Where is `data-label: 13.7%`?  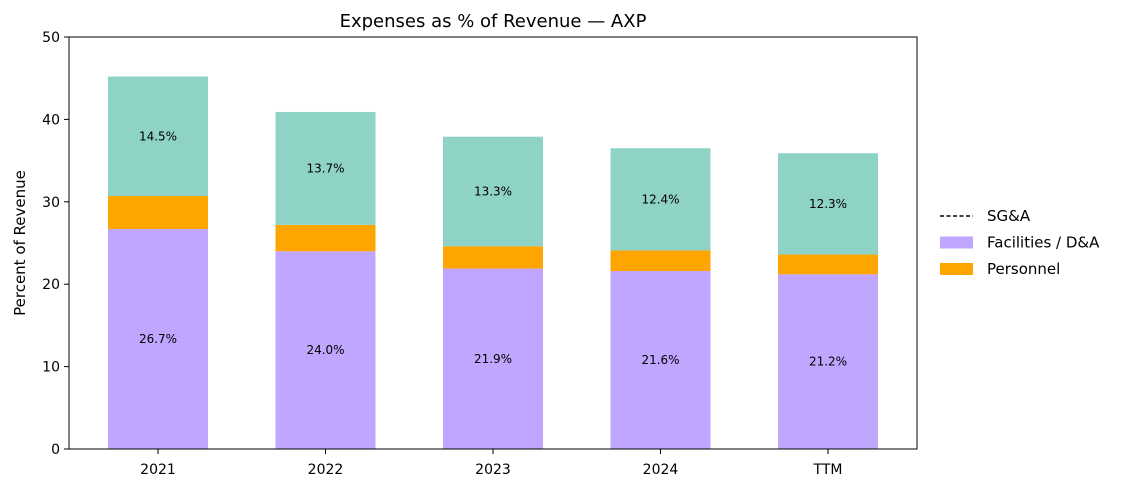 data-label: 13.7% is located at coordinates (325, 168).